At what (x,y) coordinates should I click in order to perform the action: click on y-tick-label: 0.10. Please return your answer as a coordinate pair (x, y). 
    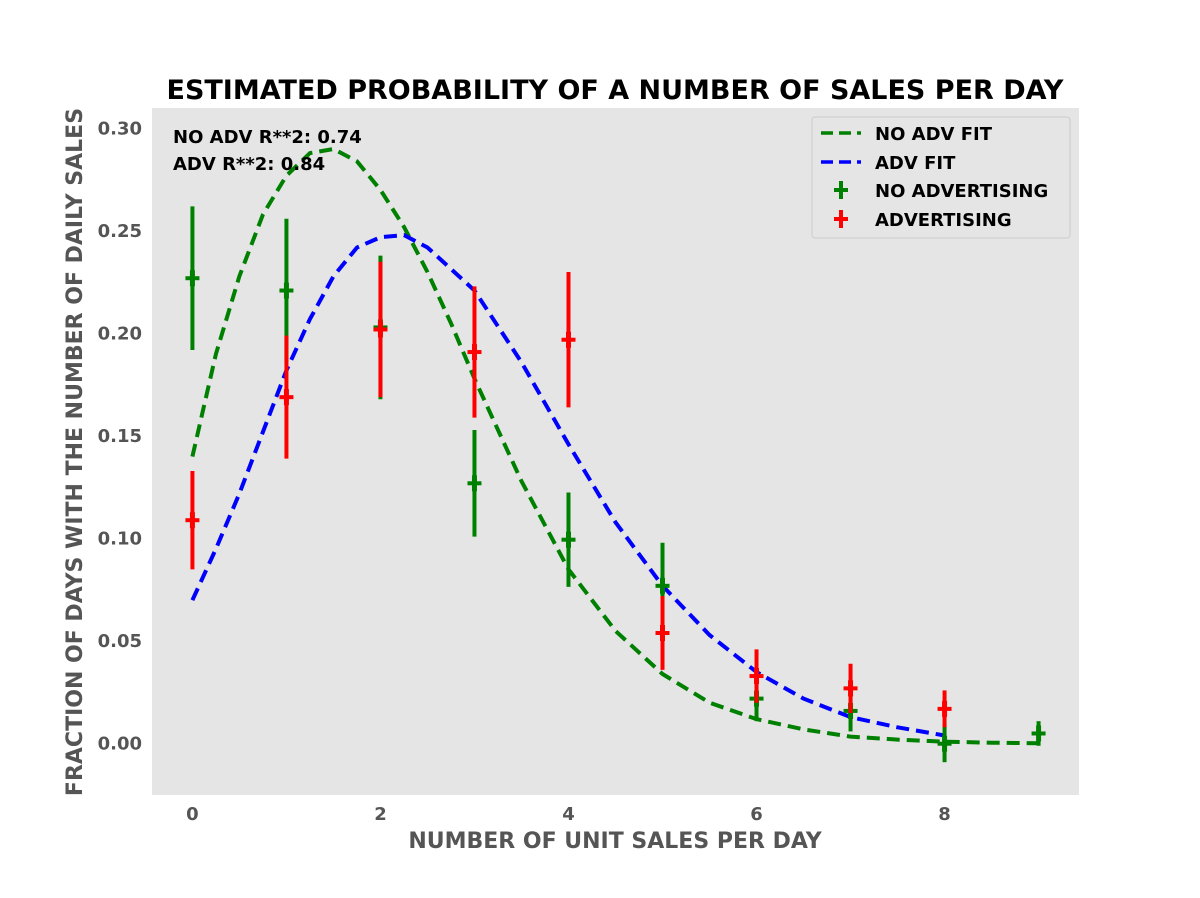
    Looking at the image, I should click on (120, 539).